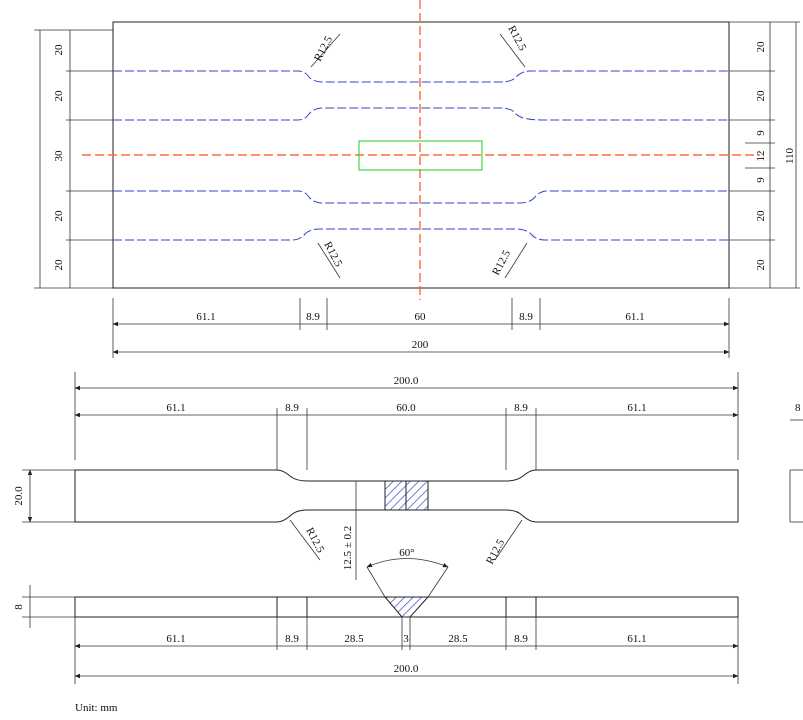 The width and height of the screenshot is (803, 720). I want to click on angle-arc, so click(407, 563).